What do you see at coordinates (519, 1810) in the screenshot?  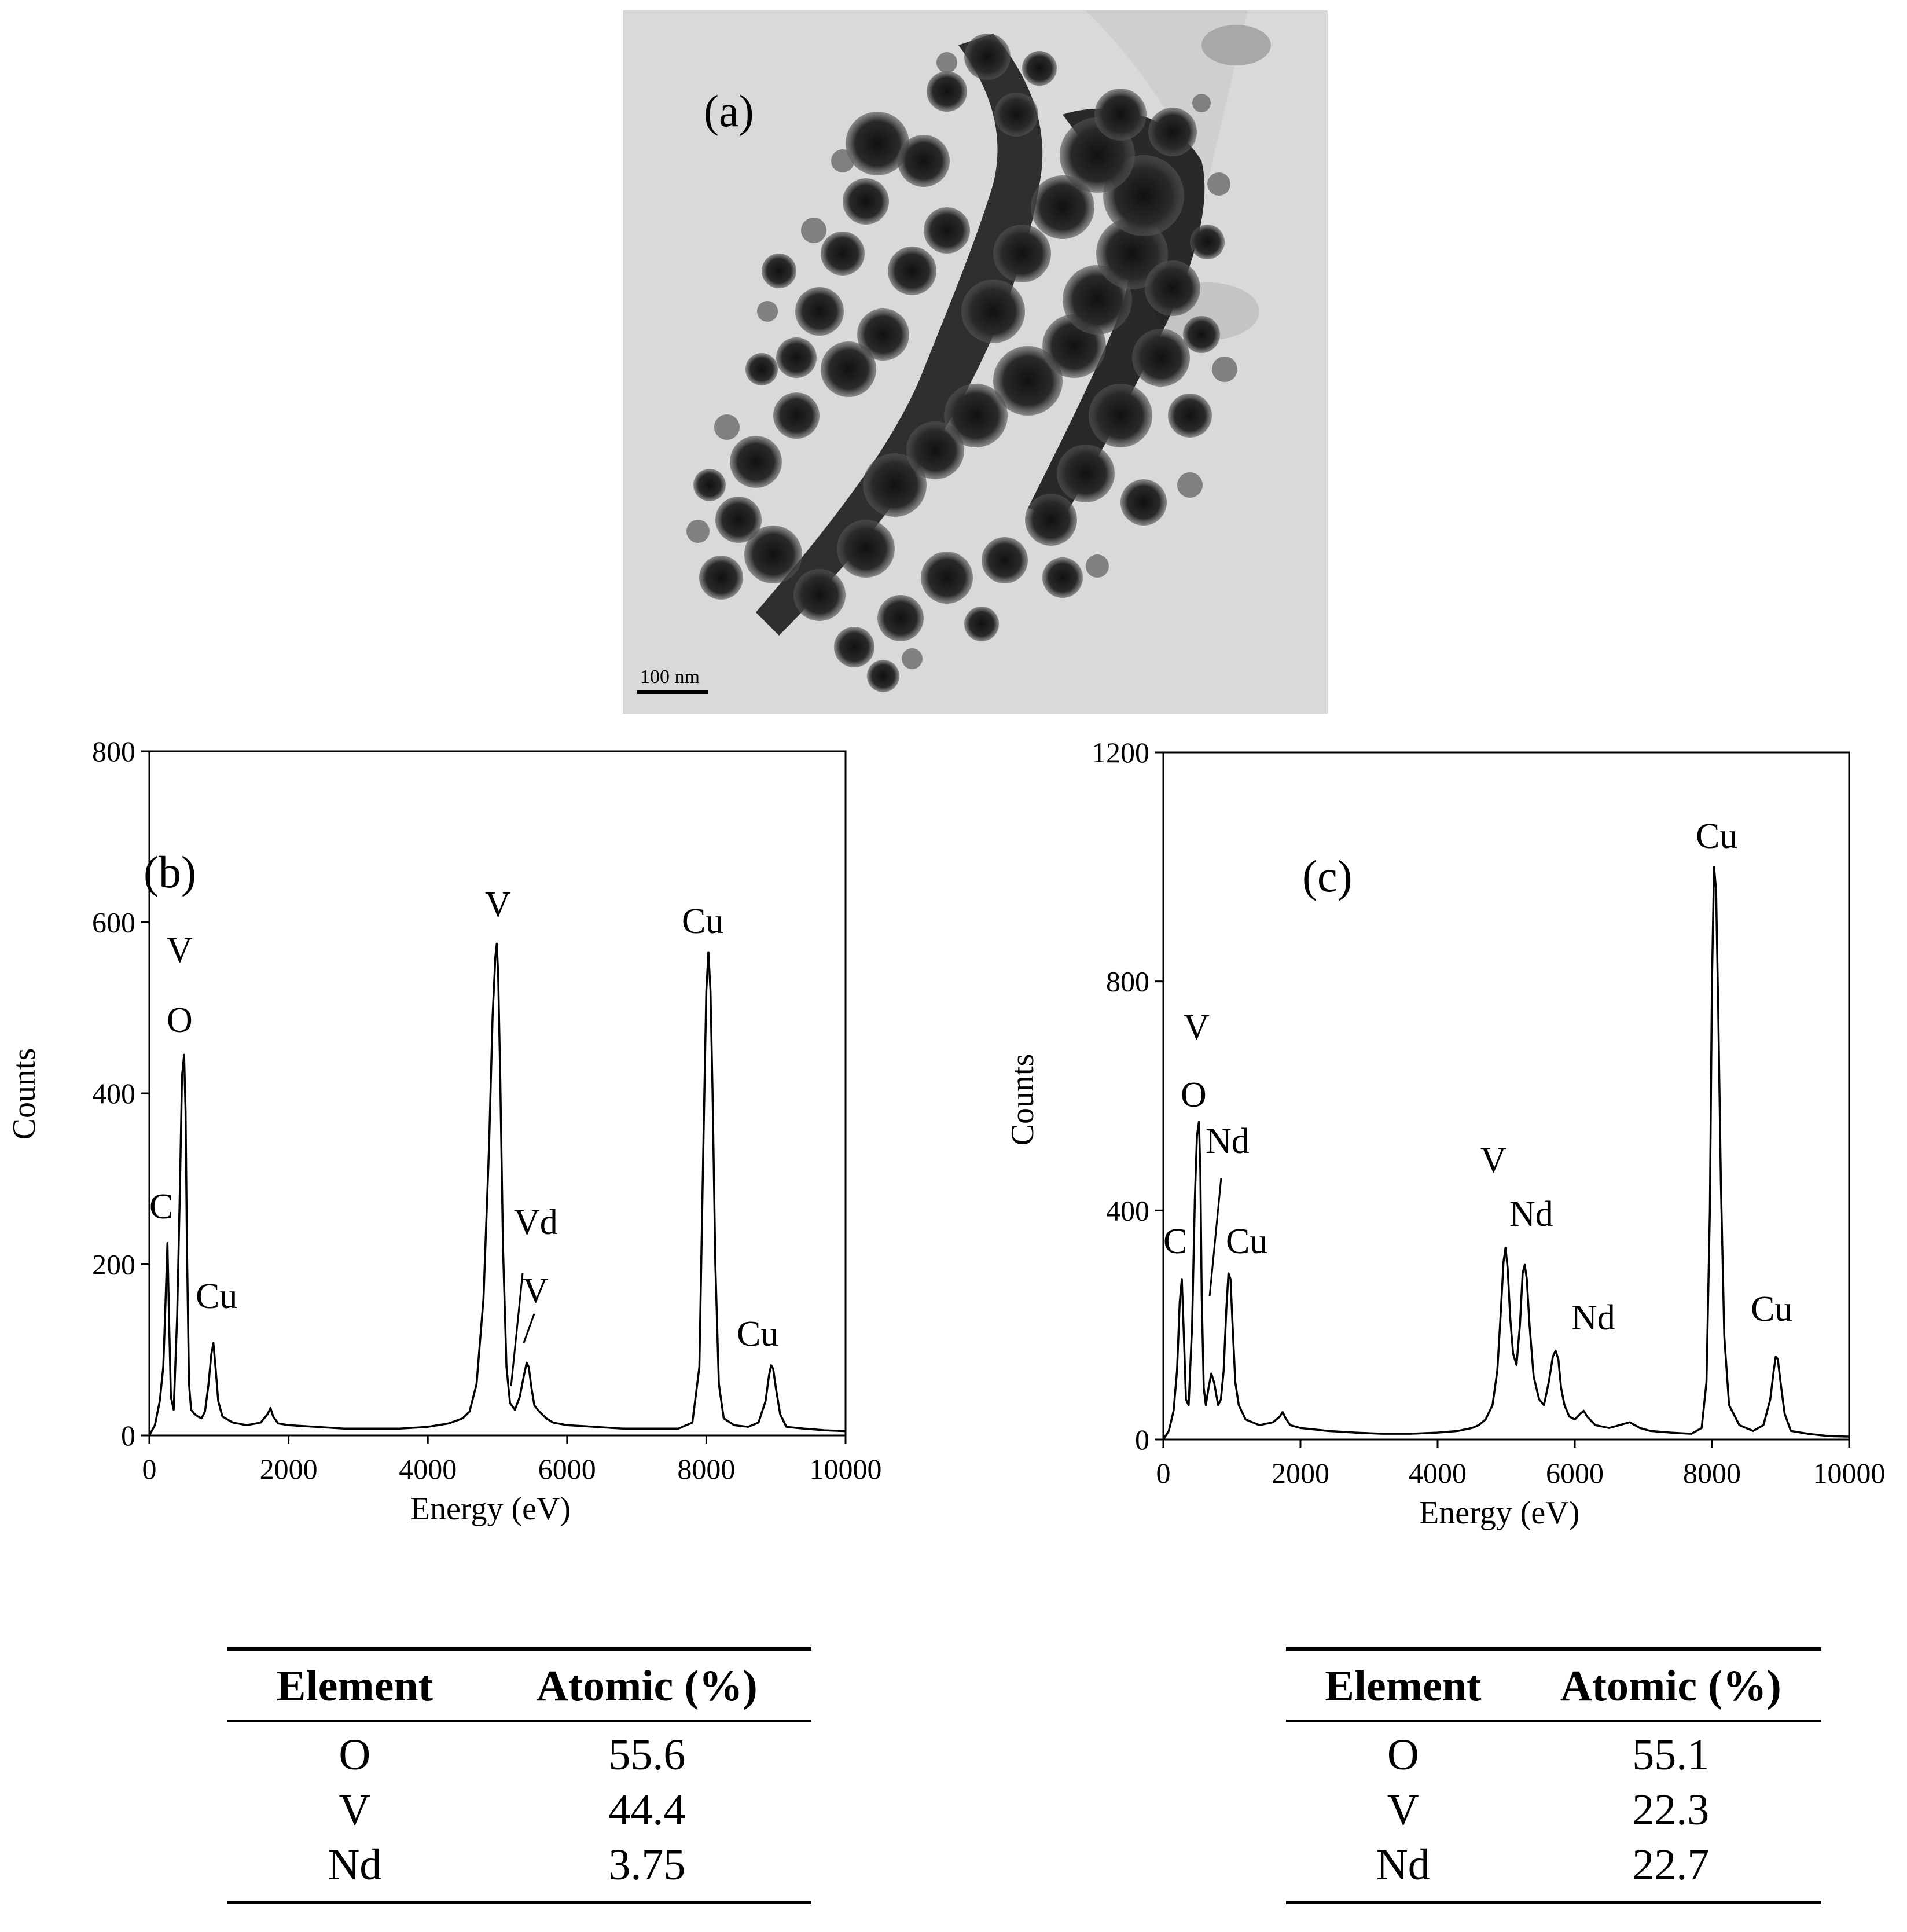 I see `table-row: V 44.4` at bounding box center [519, 1810].